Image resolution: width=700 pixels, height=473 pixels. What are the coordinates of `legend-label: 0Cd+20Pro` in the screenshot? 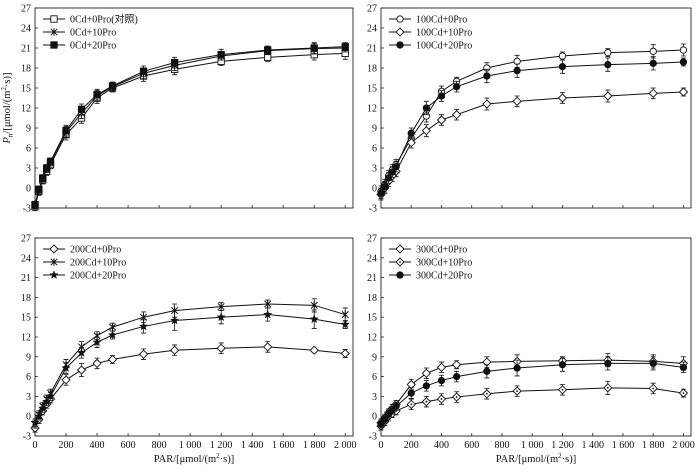 It's located at (93, 46).